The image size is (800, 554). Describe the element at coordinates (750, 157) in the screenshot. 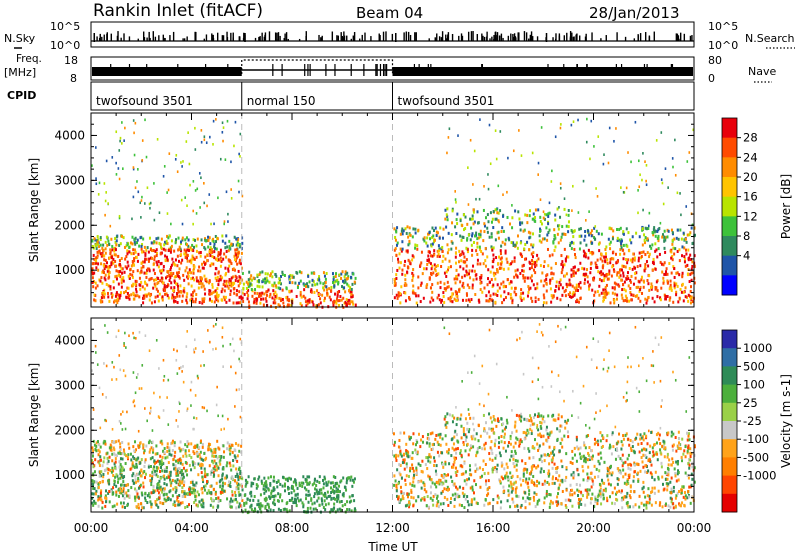

I see `colorbar-tick-label: 24` at that location.